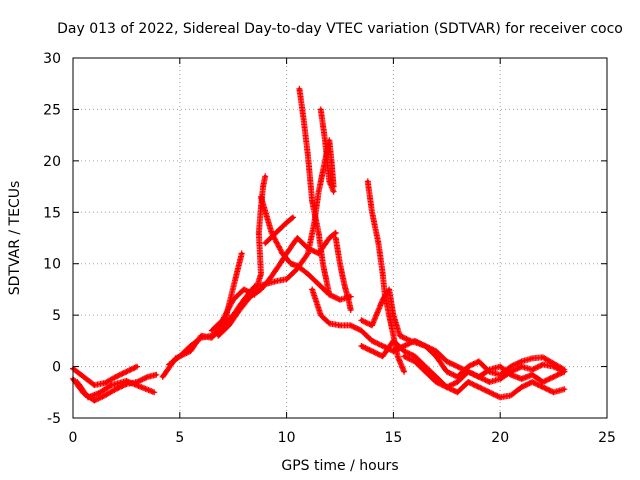  Describe the element at coordinates (54, 419) in the screenshot. I see `y-tick-label: -5` at that location.